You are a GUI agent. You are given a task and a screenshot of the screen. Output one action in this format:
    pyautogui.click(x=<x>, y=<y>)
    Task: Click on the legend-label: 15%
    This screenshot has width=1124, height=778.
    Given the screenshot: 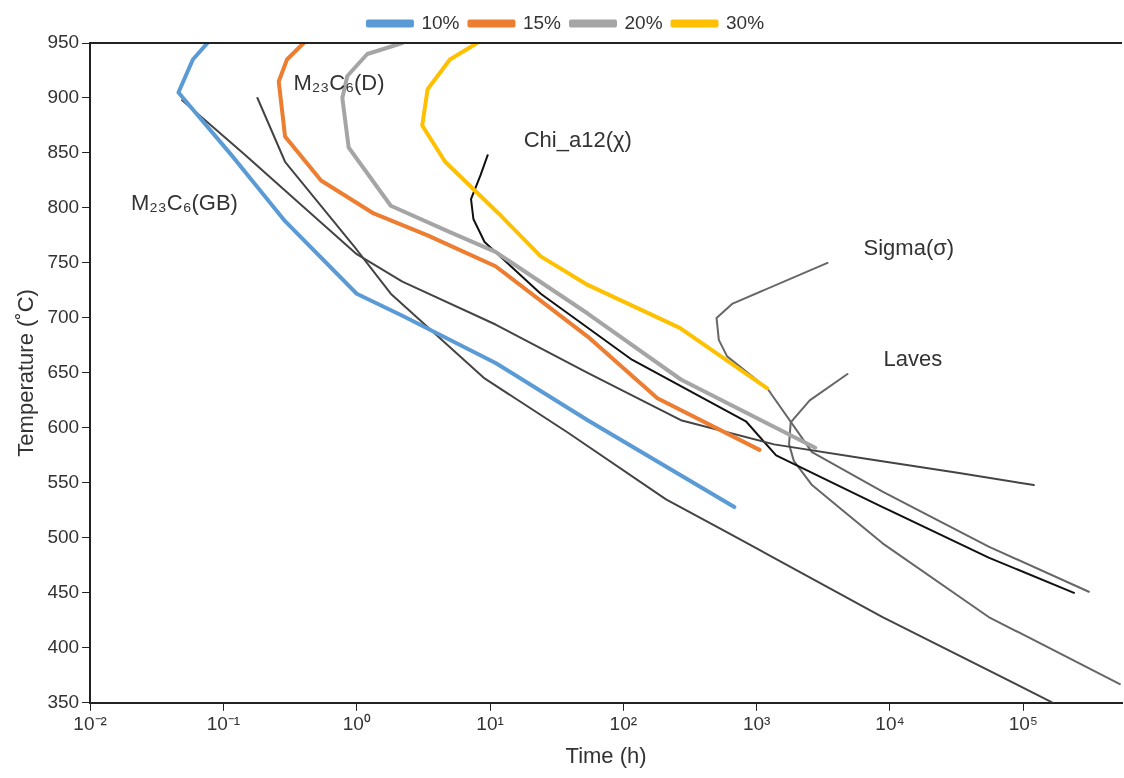 What is the action you would take?
    pyautogui.click(x=542, y=22)
    